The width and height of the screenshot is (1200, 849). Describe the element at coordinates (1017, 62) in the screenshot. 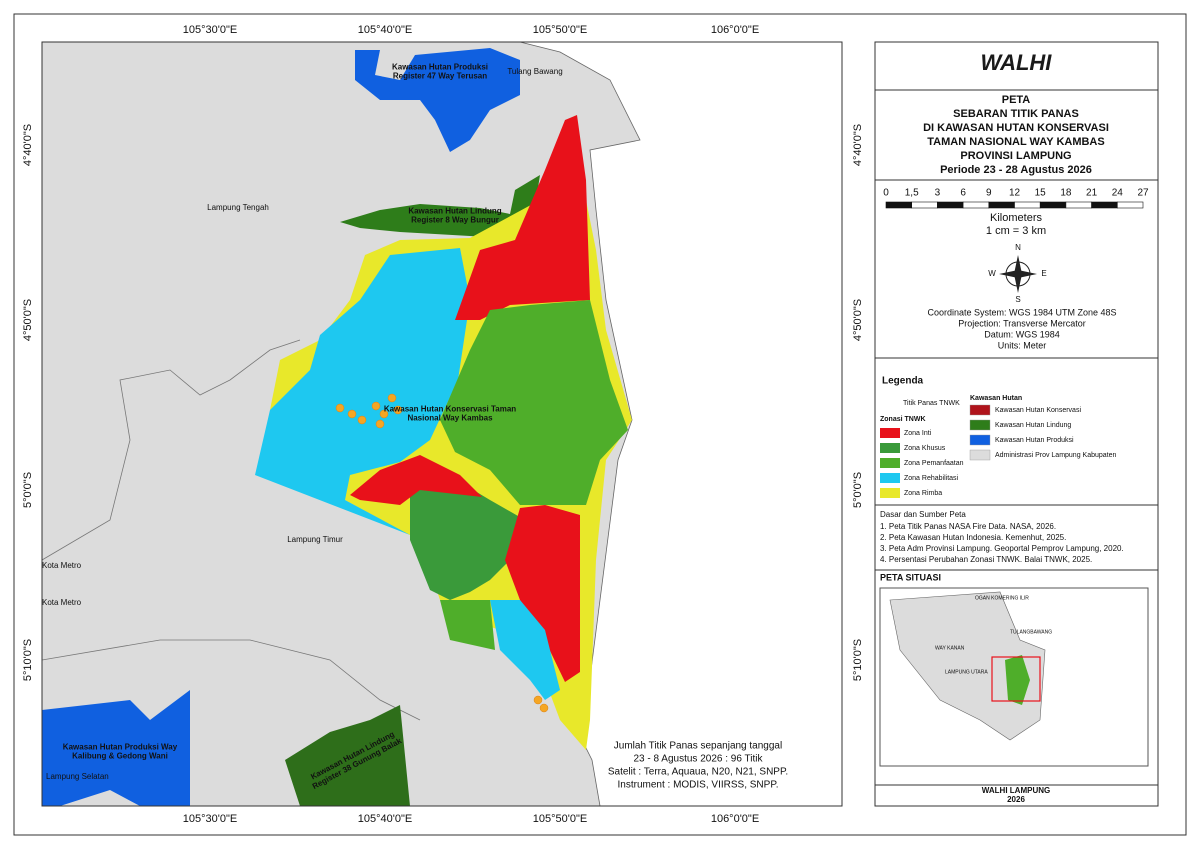

I see `logo: WALHI` at that location.